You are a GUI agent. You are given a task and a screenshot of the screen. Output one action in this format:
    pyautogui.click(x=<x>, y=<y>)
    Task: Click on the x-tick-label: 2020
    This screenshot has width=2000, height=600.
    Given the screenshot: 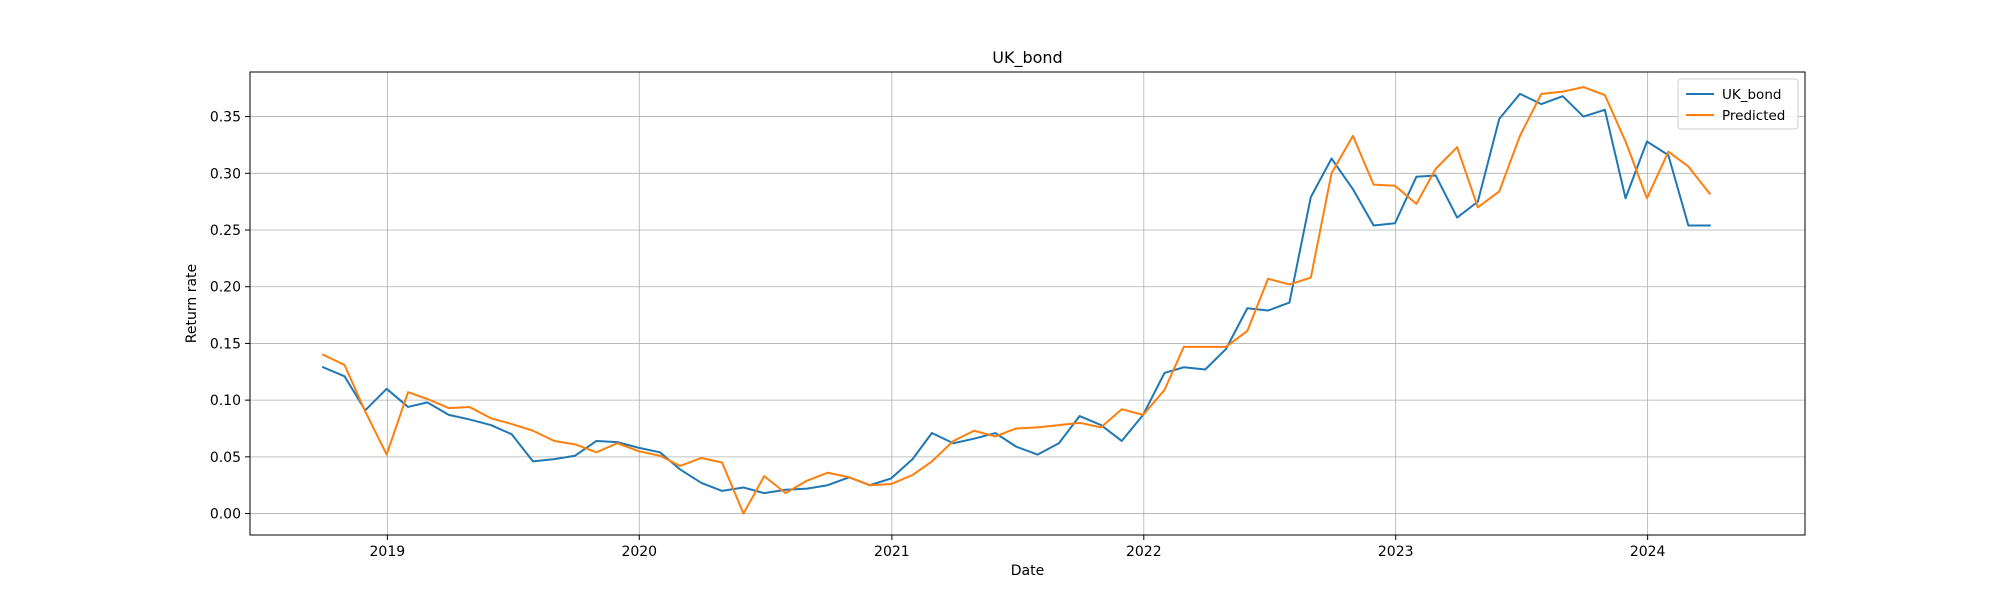 What is the action you would take?
    pyautogui.click(x=639, y=552)
    